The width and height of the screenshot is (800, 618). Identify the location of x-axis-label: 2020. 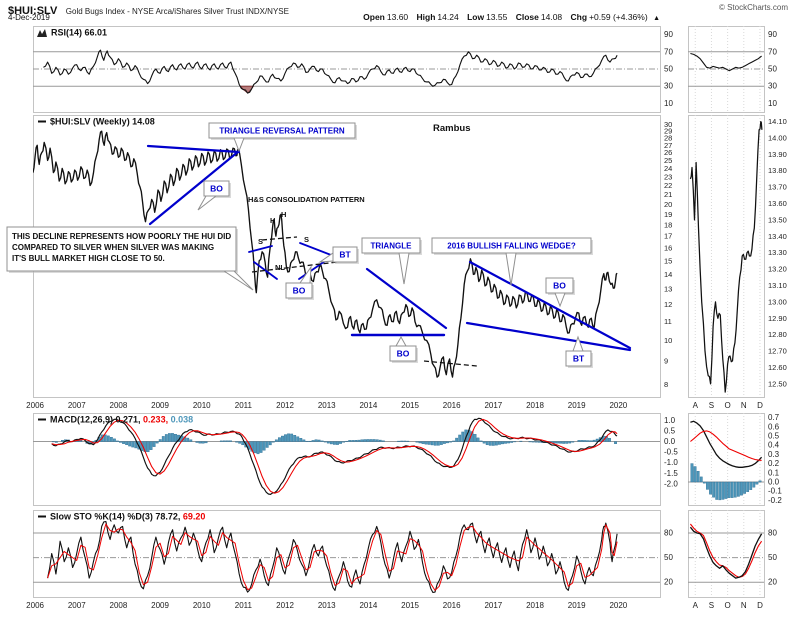
(618, 605).